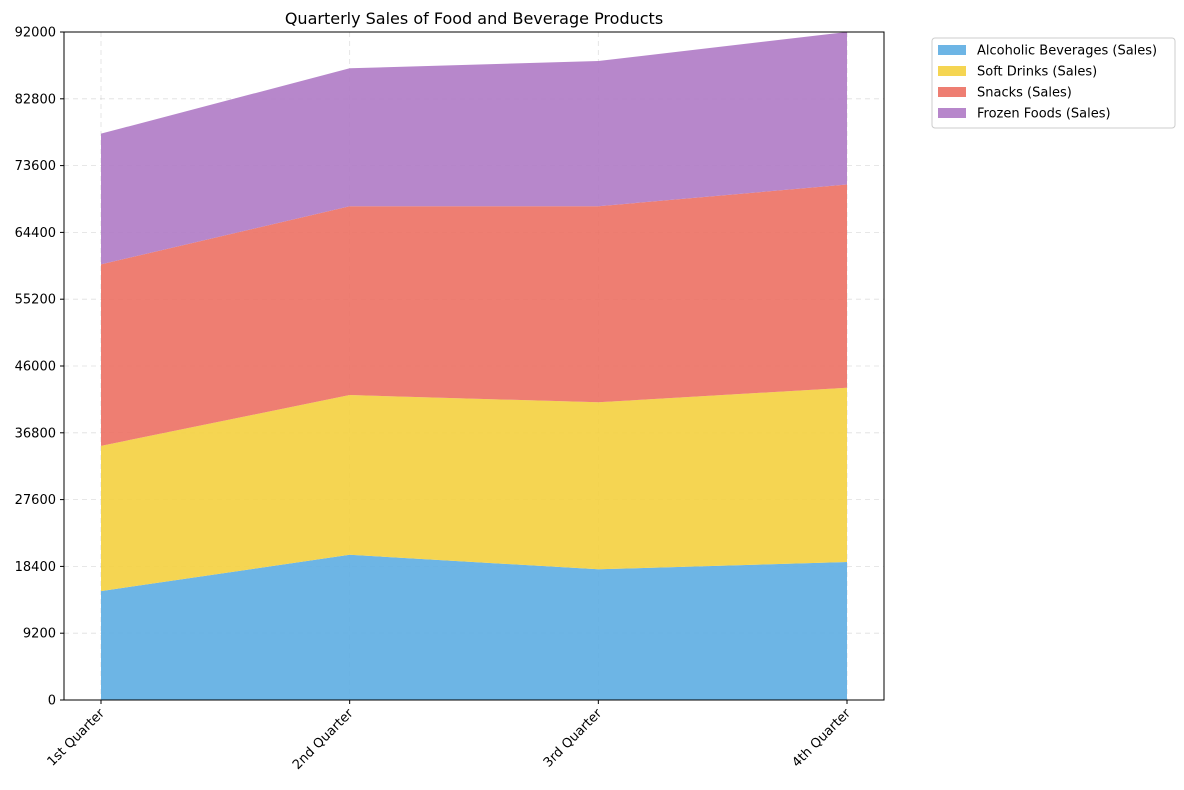 The image size is (1184, 790). What do you see at coordinates (35, 99) in the screenshot?
I see `y-tick-label: 82800` at bounding box center [35, 99].